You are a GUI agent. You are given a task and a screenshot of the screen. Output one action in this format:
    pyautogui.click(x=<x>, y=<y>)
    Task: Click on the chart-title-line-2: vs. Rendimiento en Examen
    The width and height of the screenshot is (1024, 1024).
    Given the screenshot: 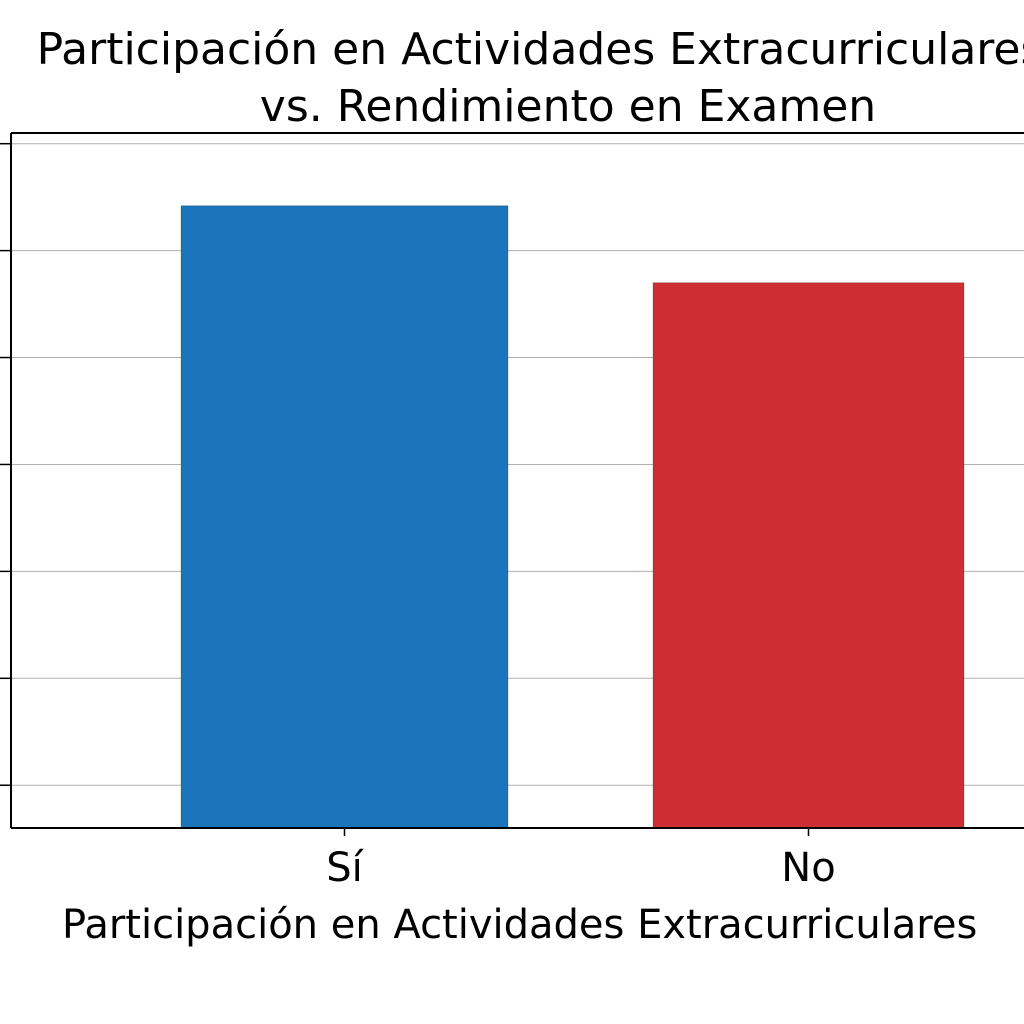 What is the action you would take?
    pyautogui.click(x=568, y=106)
    